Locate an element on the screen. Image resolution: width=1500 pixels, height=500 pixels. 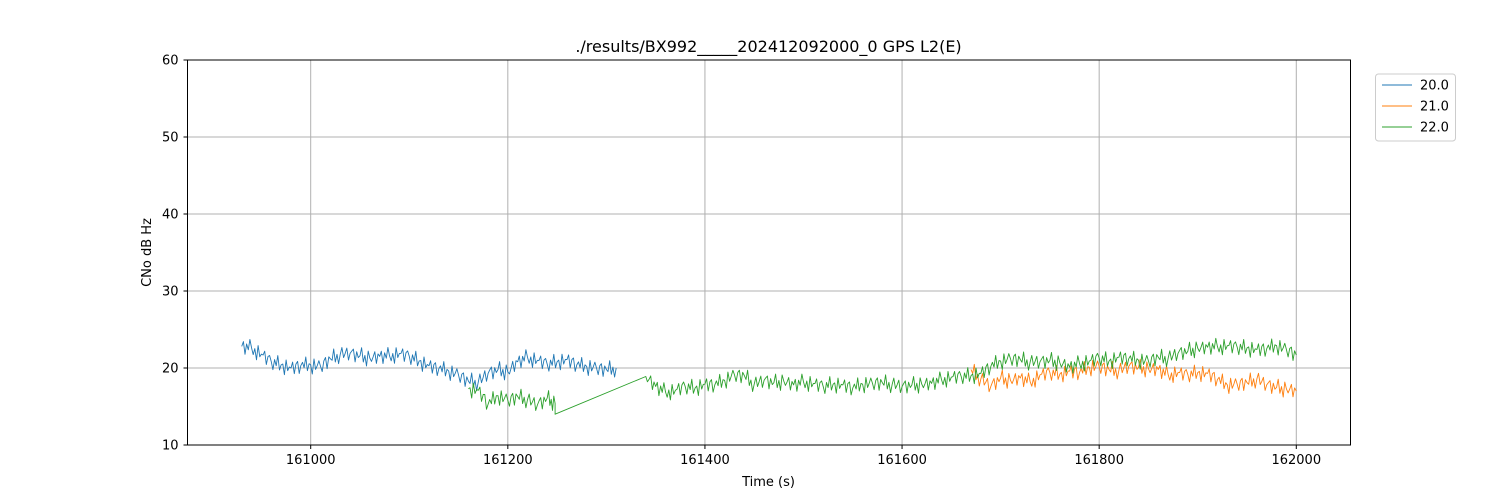
x-tick-label: 162000 is located at coordinates (1296, 460).